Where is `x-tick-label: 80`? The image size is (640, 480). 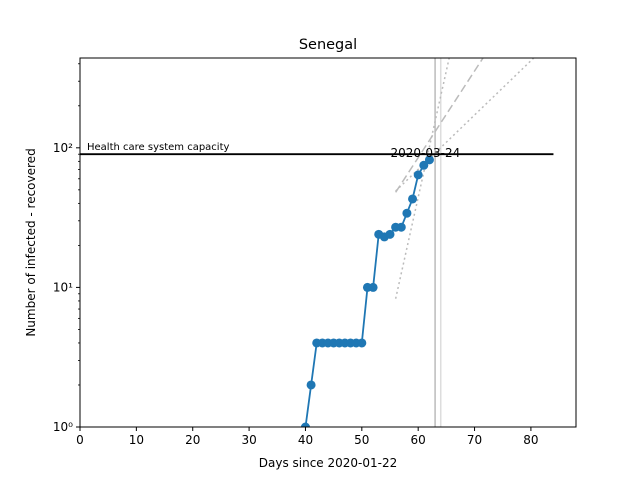
x-tick-label: 80 is located at coordinates (530, 440).